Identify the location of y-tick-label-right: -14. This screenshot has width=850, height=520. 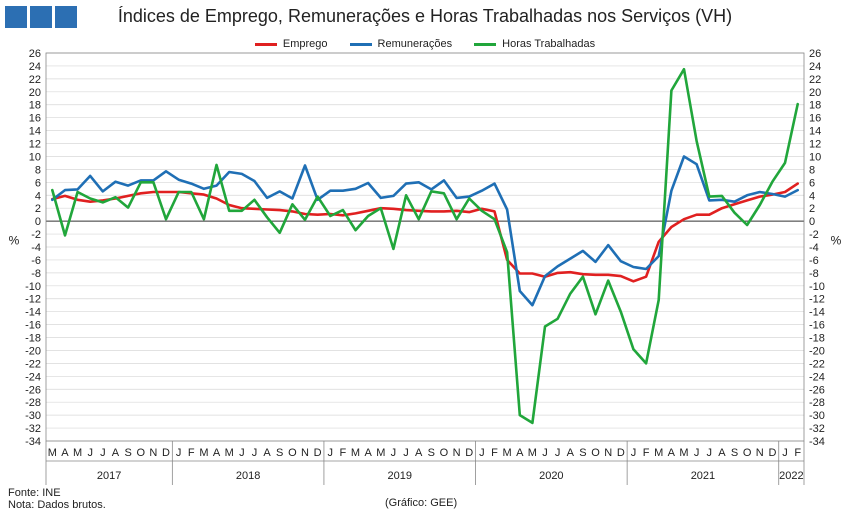
(817, 313).